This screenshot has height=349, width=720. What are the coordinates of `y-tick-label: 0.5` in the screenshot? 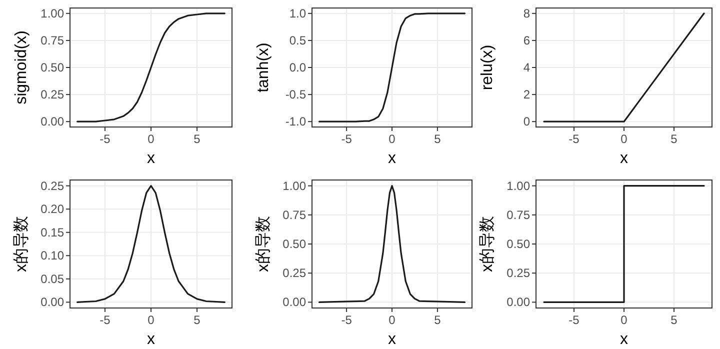 It's located at (297, 40).